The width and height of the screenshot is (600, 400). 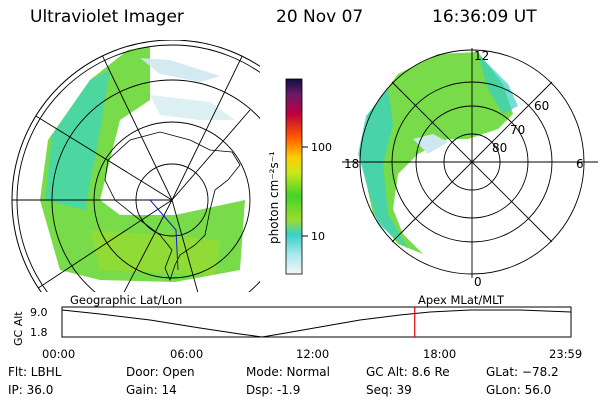 What do you see at coordinates (107, 17) in the screenshot?
I see `instrument-title: Ultraviolet Imager` at bounding box center [107, 17].